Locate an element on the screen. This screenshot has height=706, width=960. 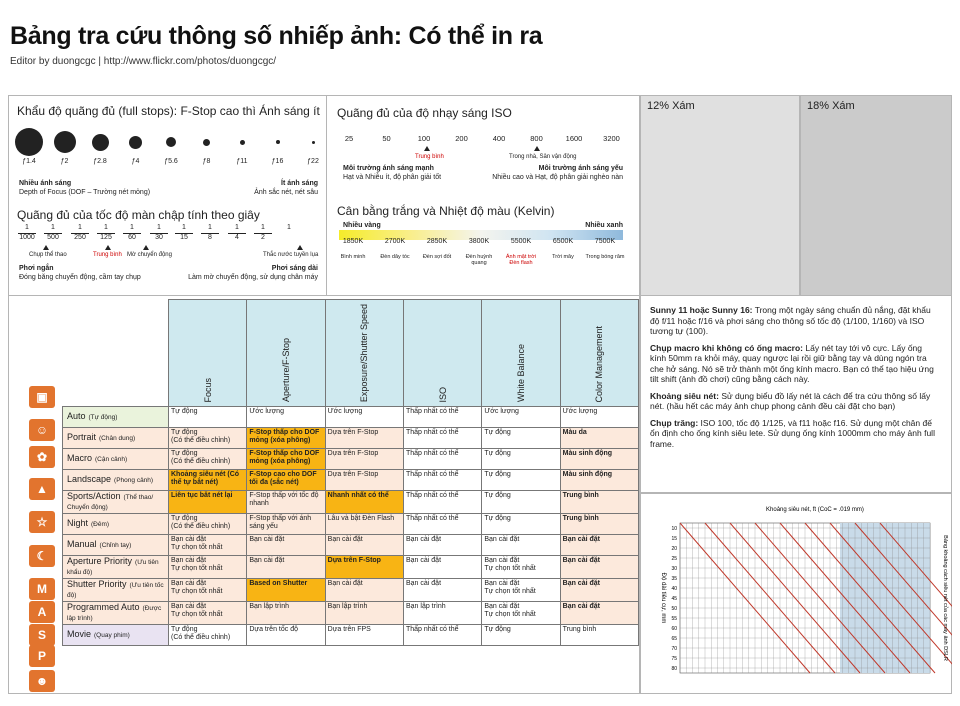
aperture-stop-label: ƒ4 is located at coordinates (135, 161).